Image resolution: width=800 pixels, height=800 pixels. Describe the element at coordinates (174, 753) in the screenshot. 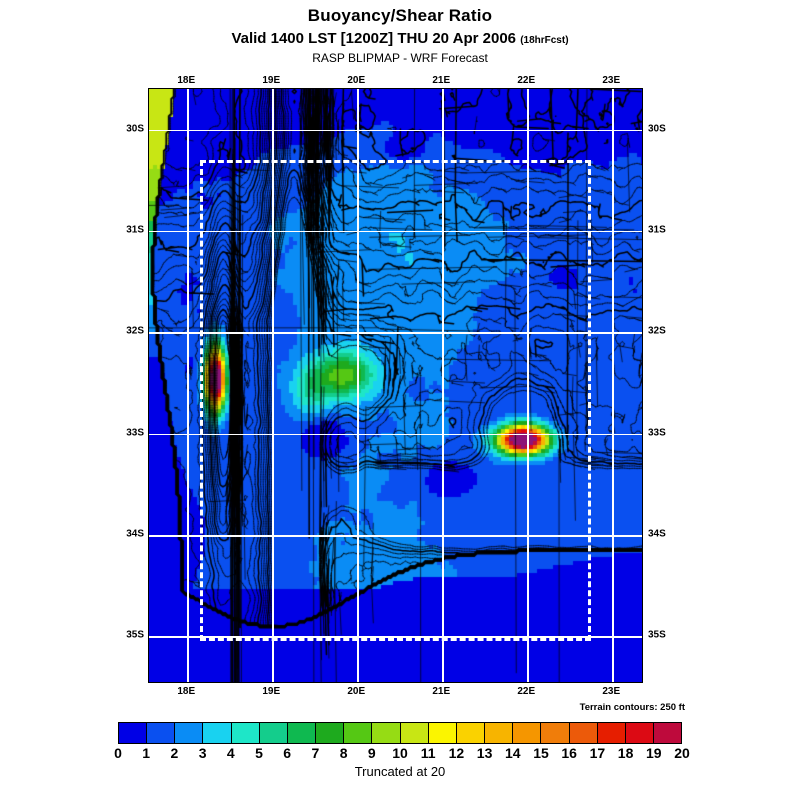

I see `colorbar-tick-2: 2` at that location.